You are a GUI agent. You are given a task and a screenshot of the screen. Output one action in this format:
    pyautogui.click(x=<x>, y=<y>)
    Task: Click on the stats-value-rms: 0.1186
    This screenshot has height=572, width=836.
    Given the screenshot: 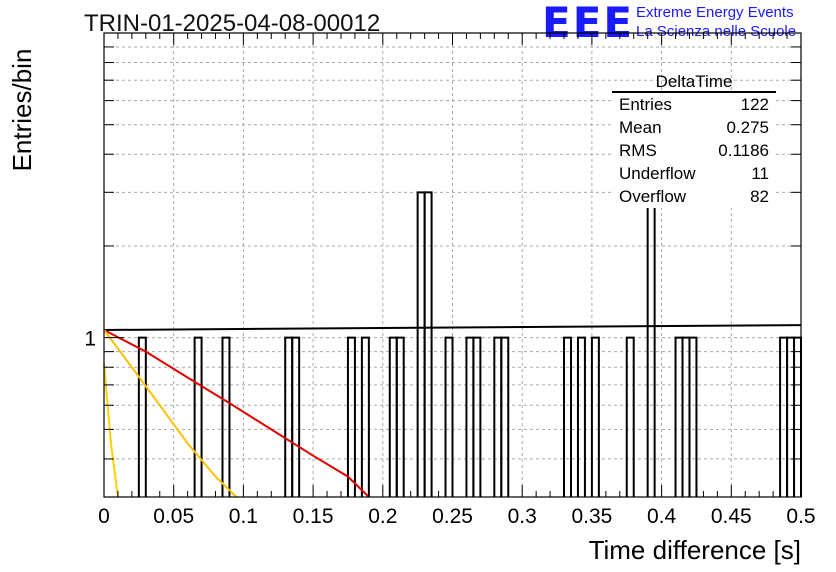 What is the action you would take?
    pyautogui.click(x=743, y=150)
    